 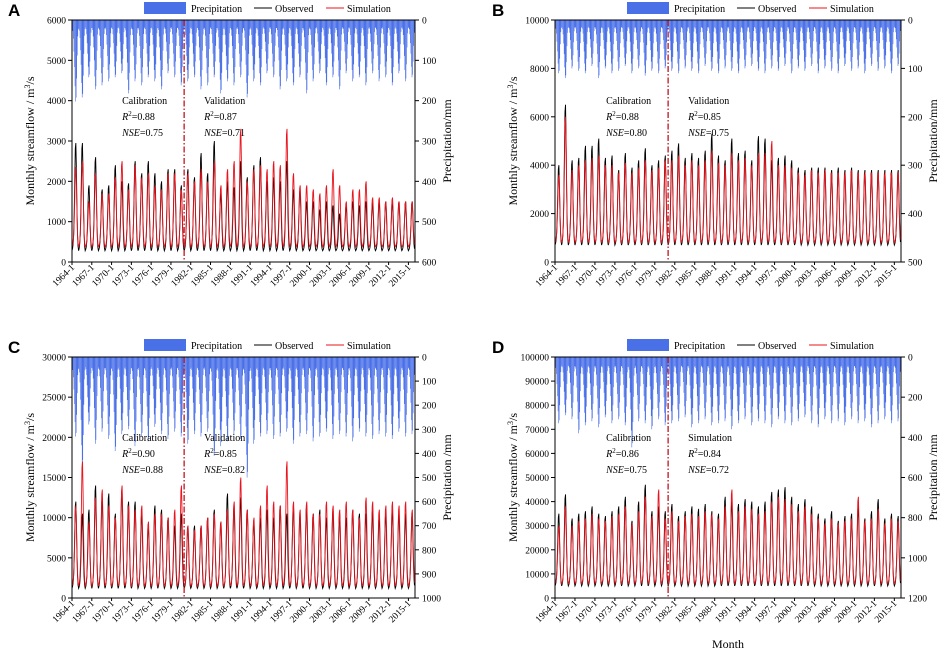 I want to click on y-tick-label: 2000, so click(x=56, y=183).